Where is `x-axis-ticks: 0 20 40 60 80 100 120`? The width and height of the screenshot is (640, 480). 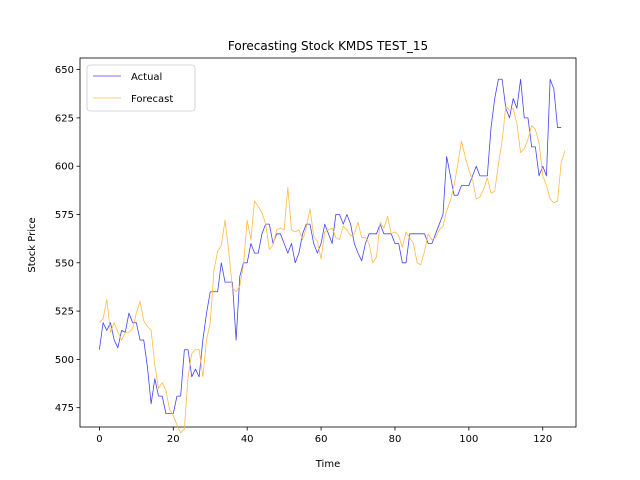
x-axis-ticks: 0 20 40 60 80 100 120 is located at coordinates (324, 436).